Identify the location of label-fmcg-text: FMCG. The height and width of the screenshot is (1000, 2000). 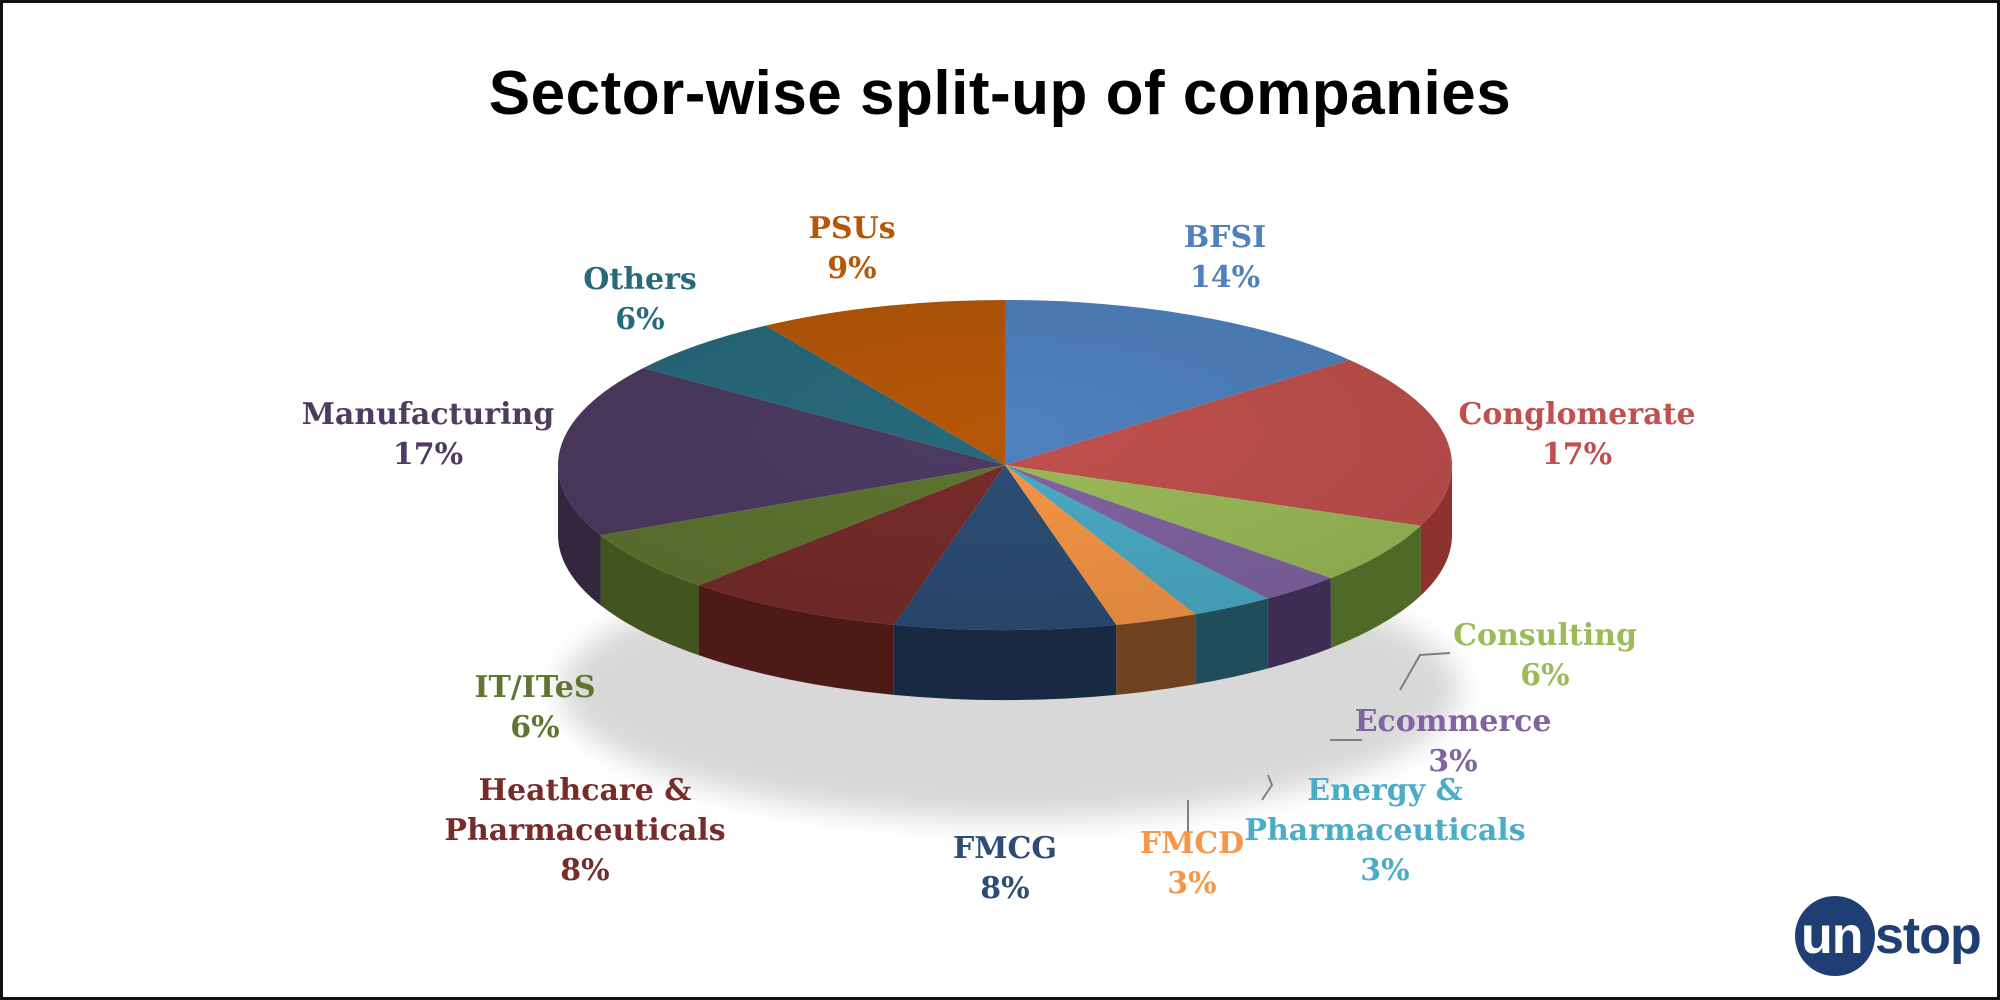
(1005, 848).